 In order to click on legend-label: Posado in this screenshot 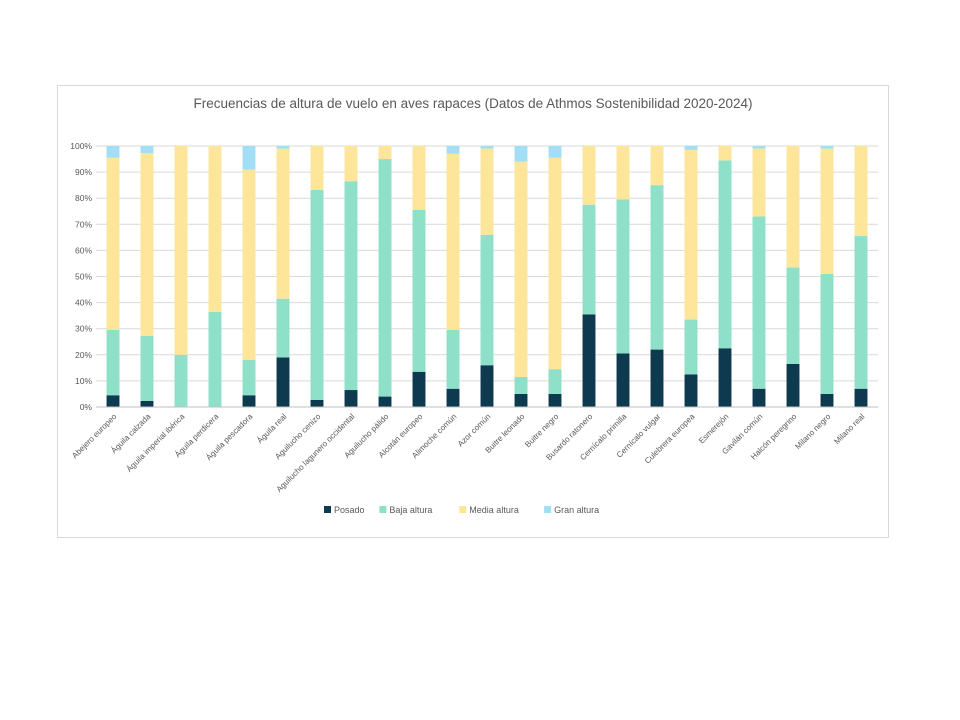, I will do `click(349, 510)`.